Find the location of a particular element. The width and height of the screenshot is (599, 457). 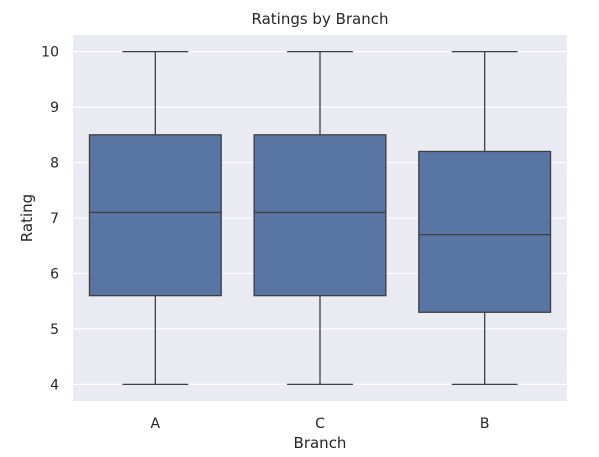

y-tick-label: 5 is located at coordinates (54, 330).